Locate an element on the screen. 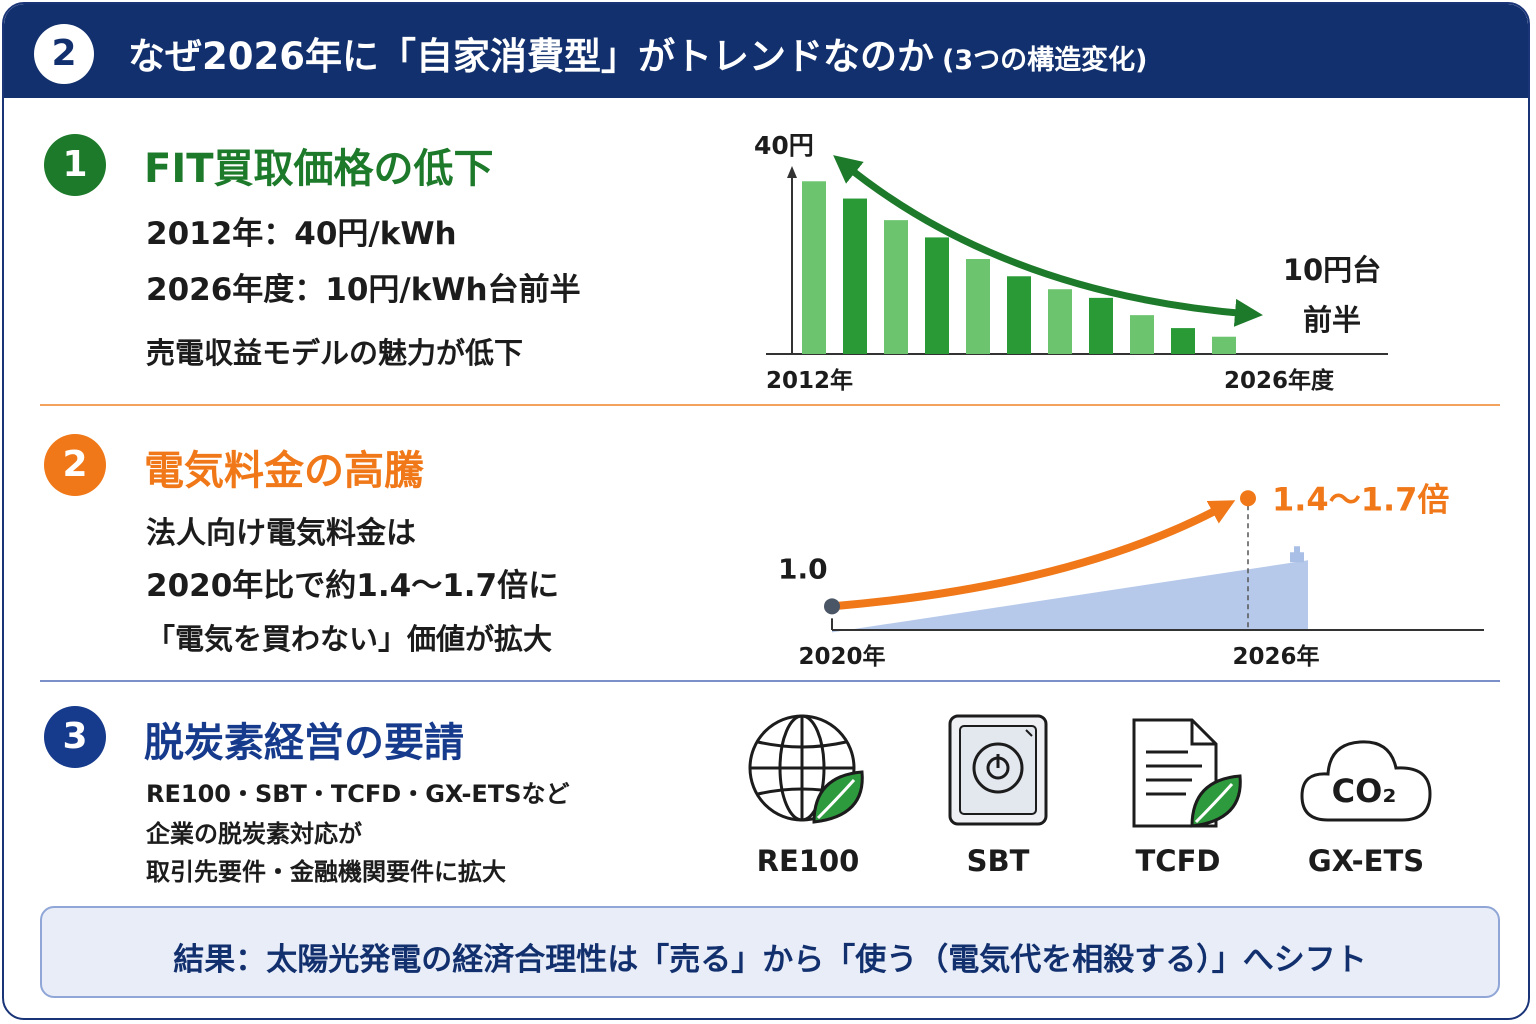 The width and height of the screenshot is (1536, 1024). chart1-end-label-line2: 前半 is located at coordinates (1332, 320).